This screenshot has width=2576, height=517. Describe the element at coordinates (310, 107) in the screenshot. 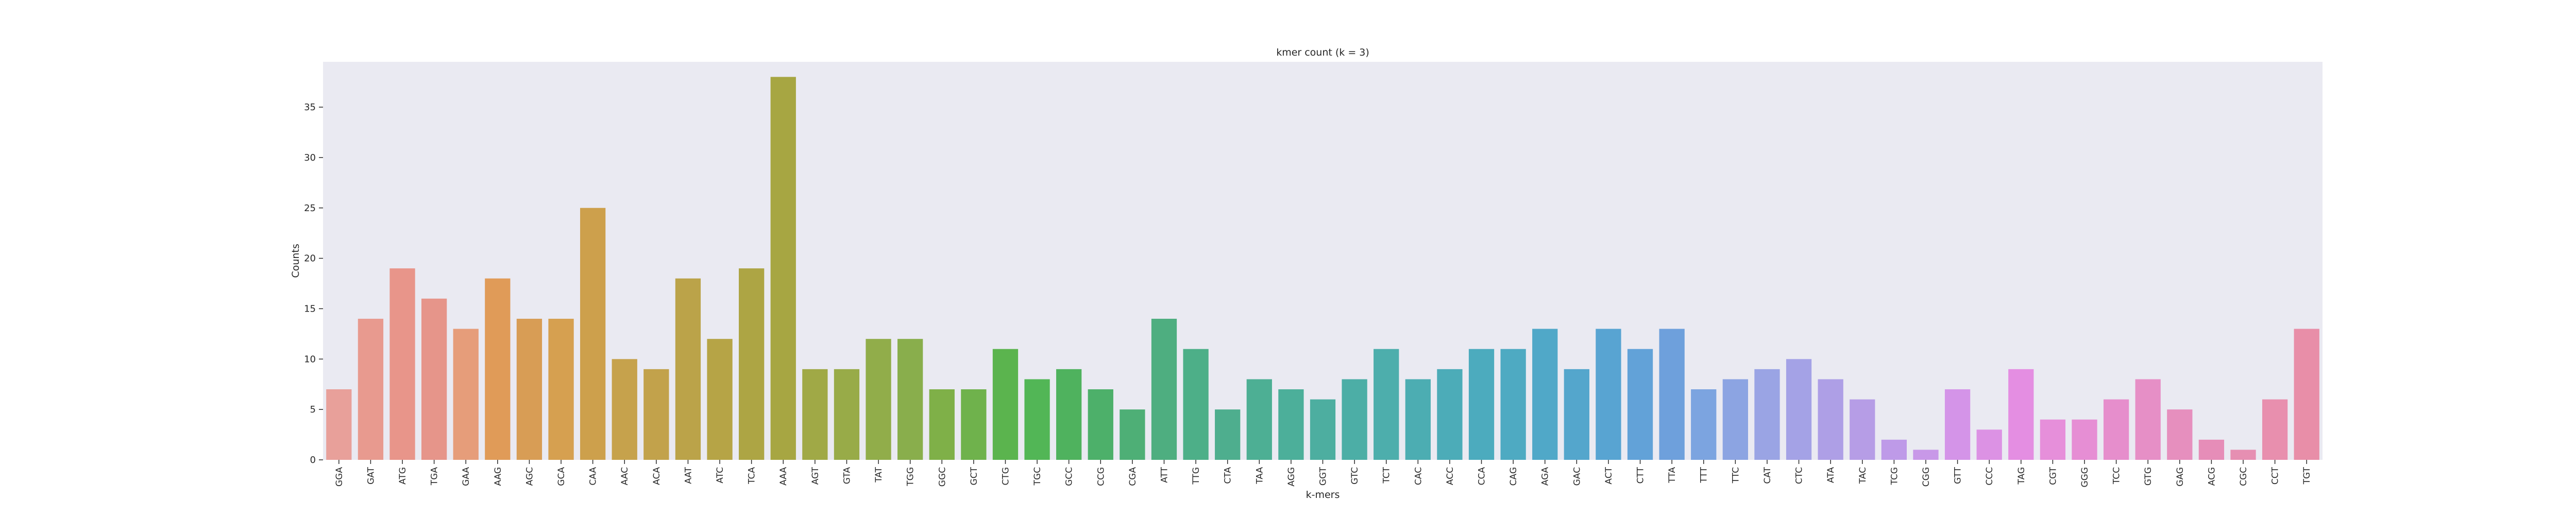

I see `y-tick-label: 35` at that location.